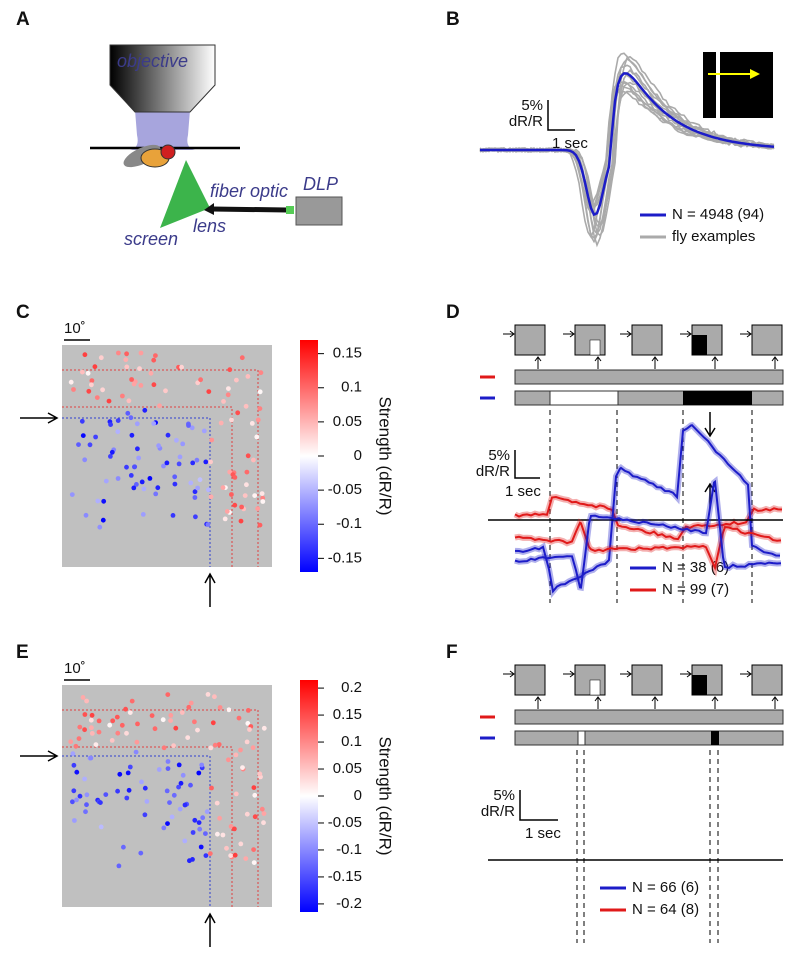 This screenshot has height=958, width=800. What do you see at coordinates (249, 191) in the screenshot?
I see `label: fiber optic` at bounding box center [249, 191].